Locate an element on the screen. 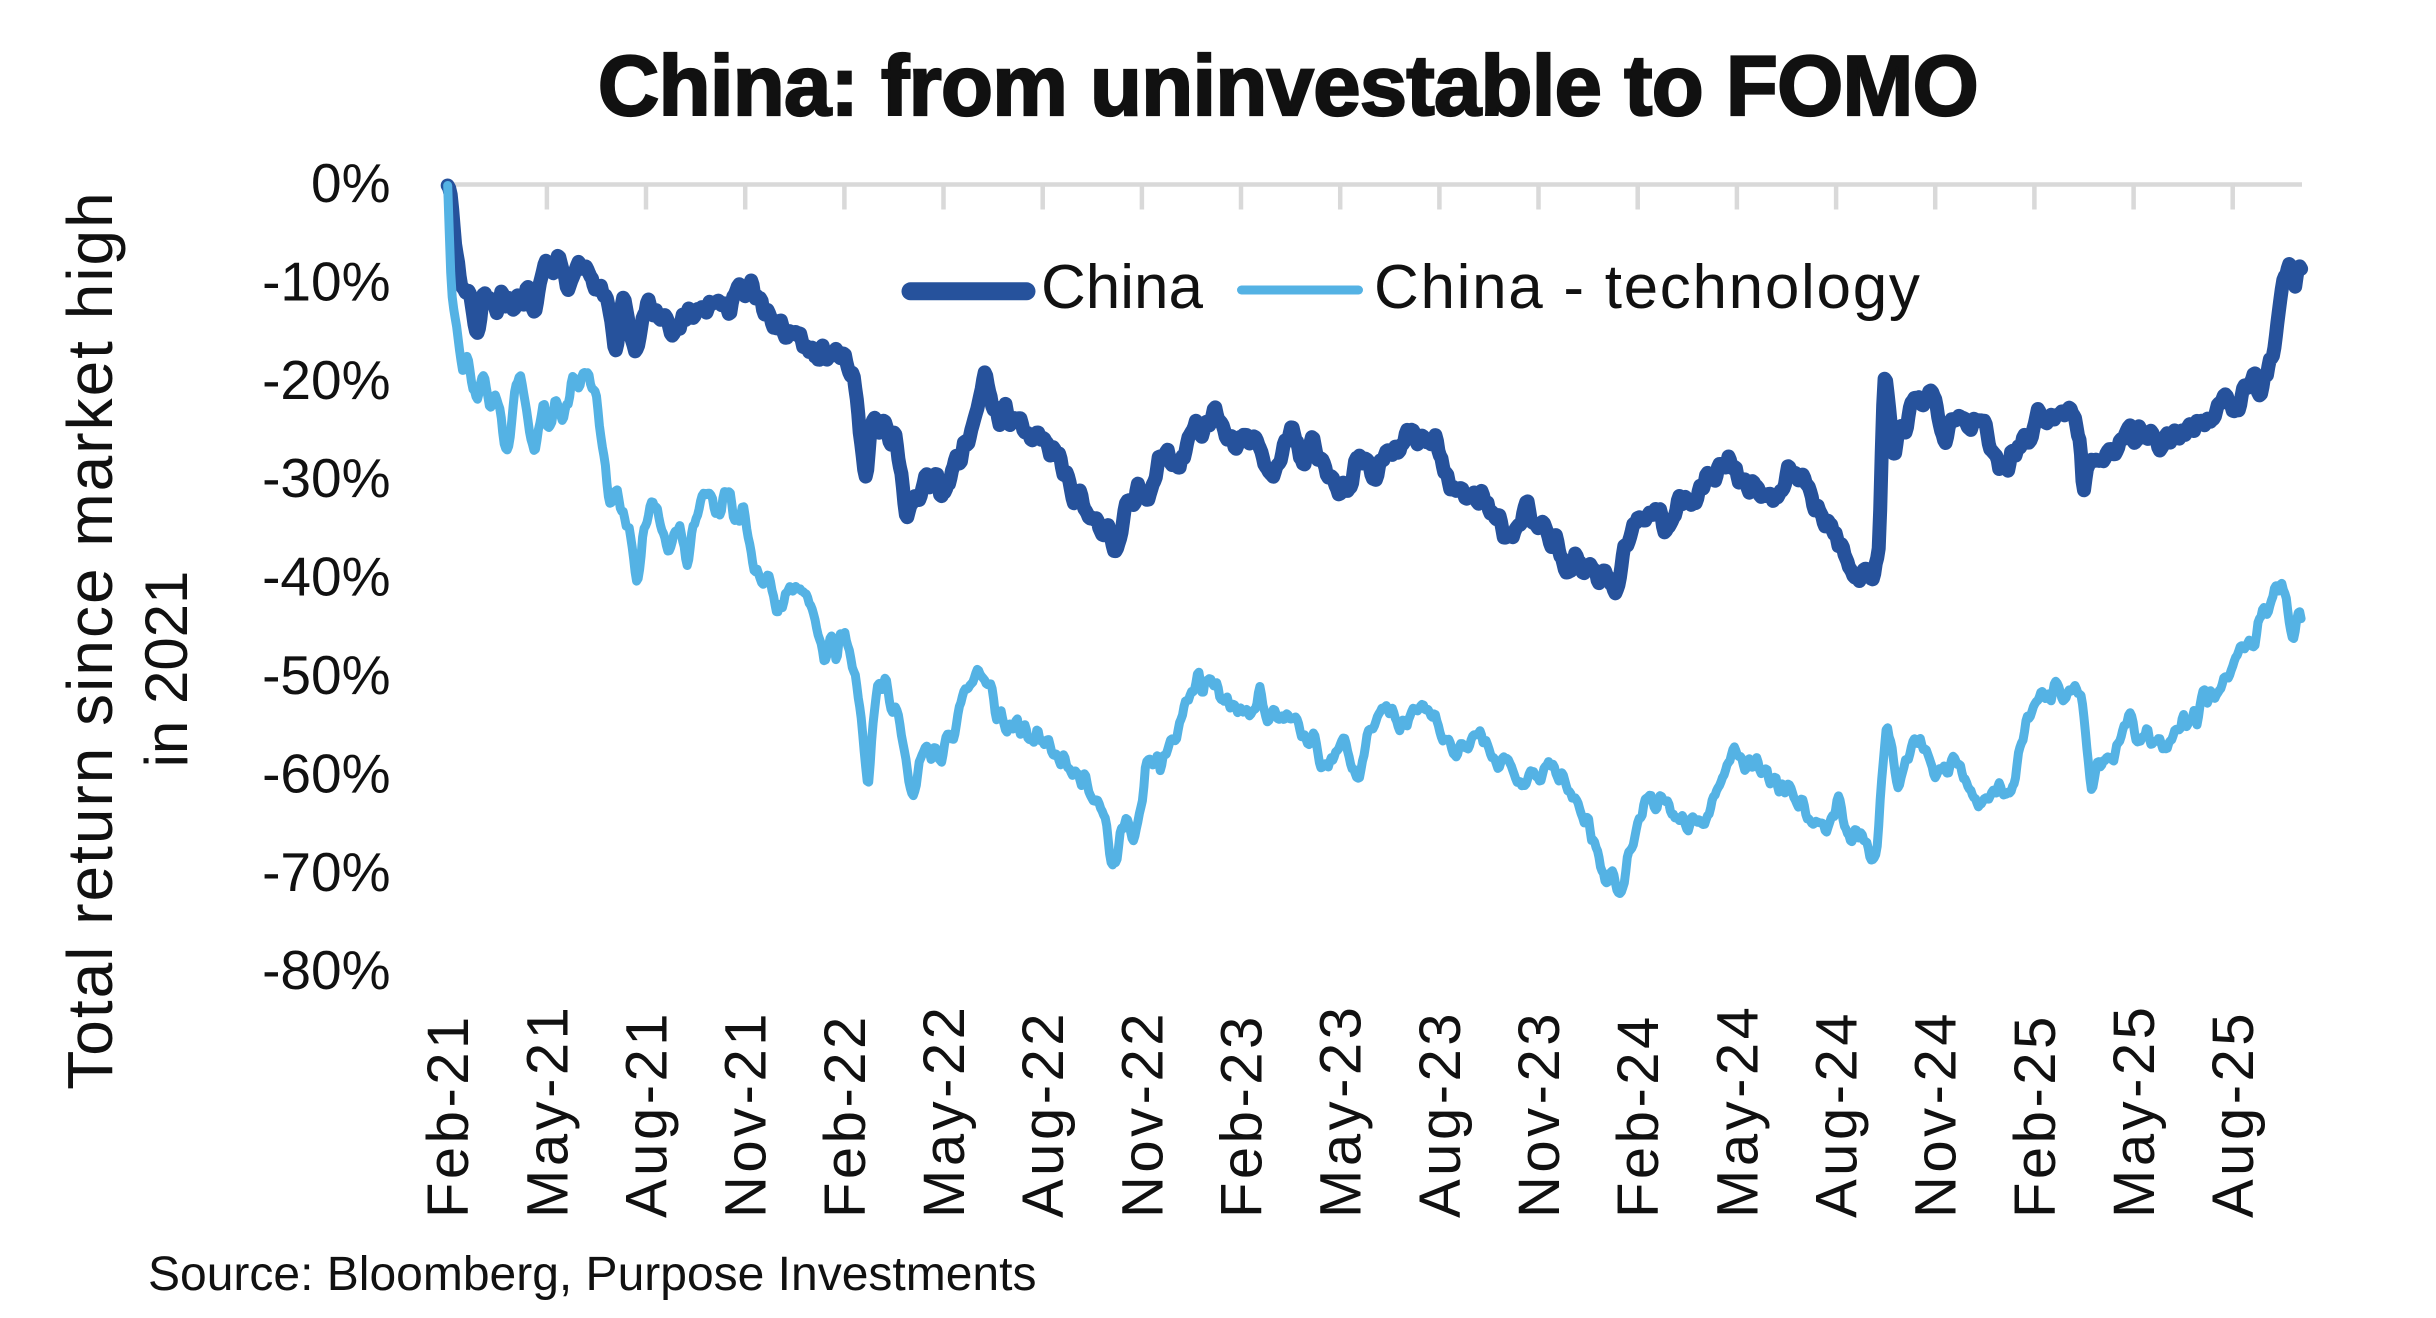  svg-text: -80% is located at coordinates (326, 970).